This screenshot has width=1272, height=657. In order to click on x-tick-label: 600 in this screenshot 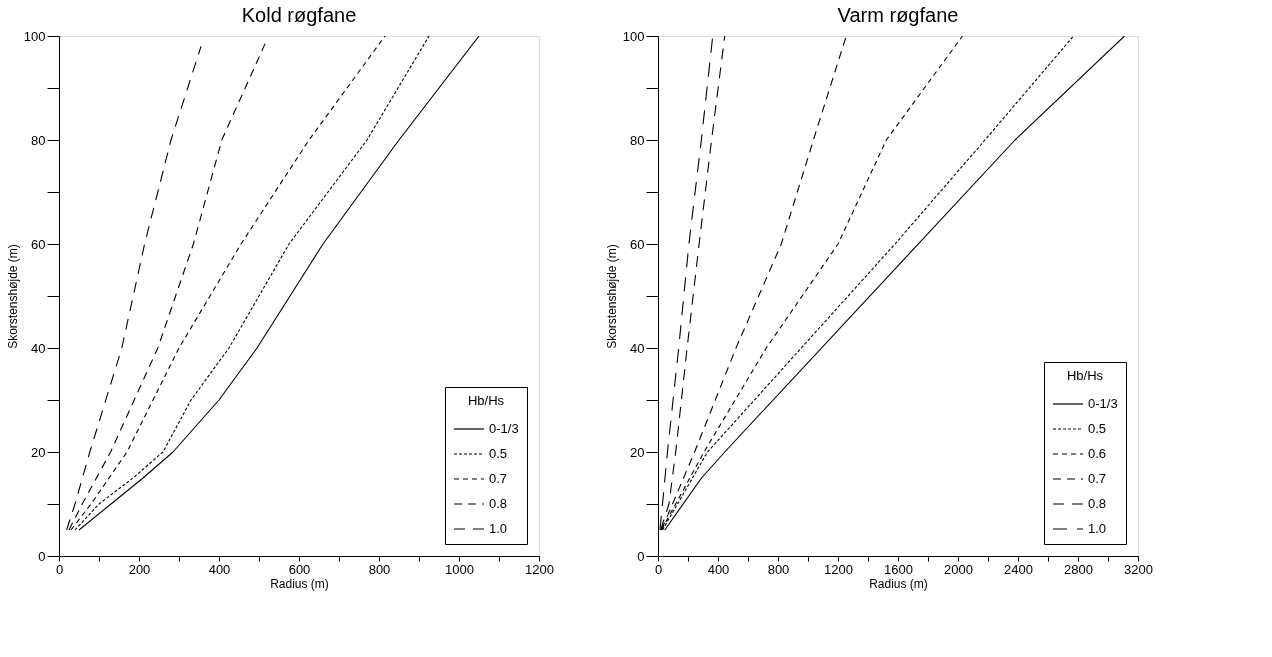, I will do `click(299, 569)`.